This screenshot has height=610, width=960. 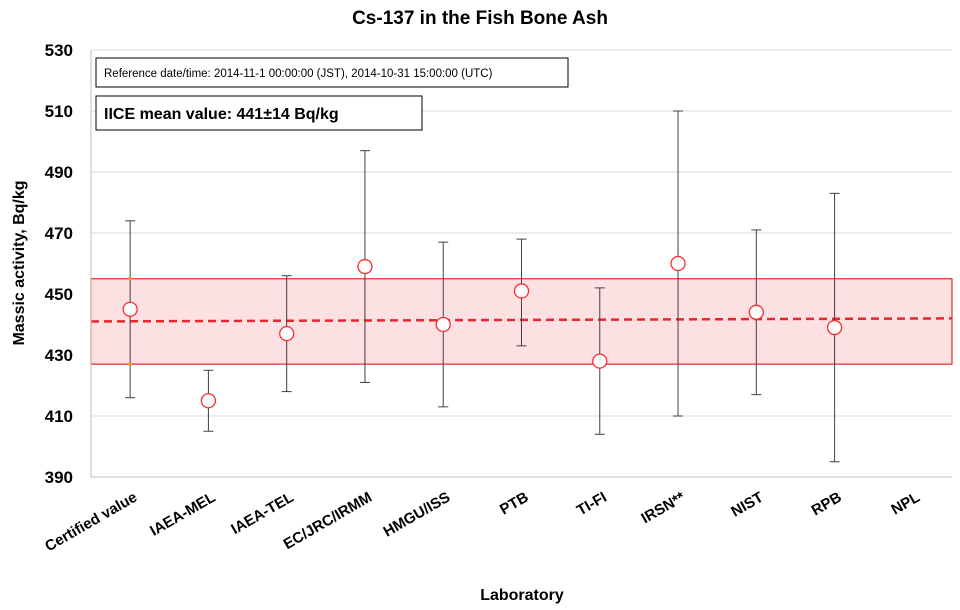 I want to click on x-tick-label: EC/JRC/IRMM, so click(x=328, y=521).